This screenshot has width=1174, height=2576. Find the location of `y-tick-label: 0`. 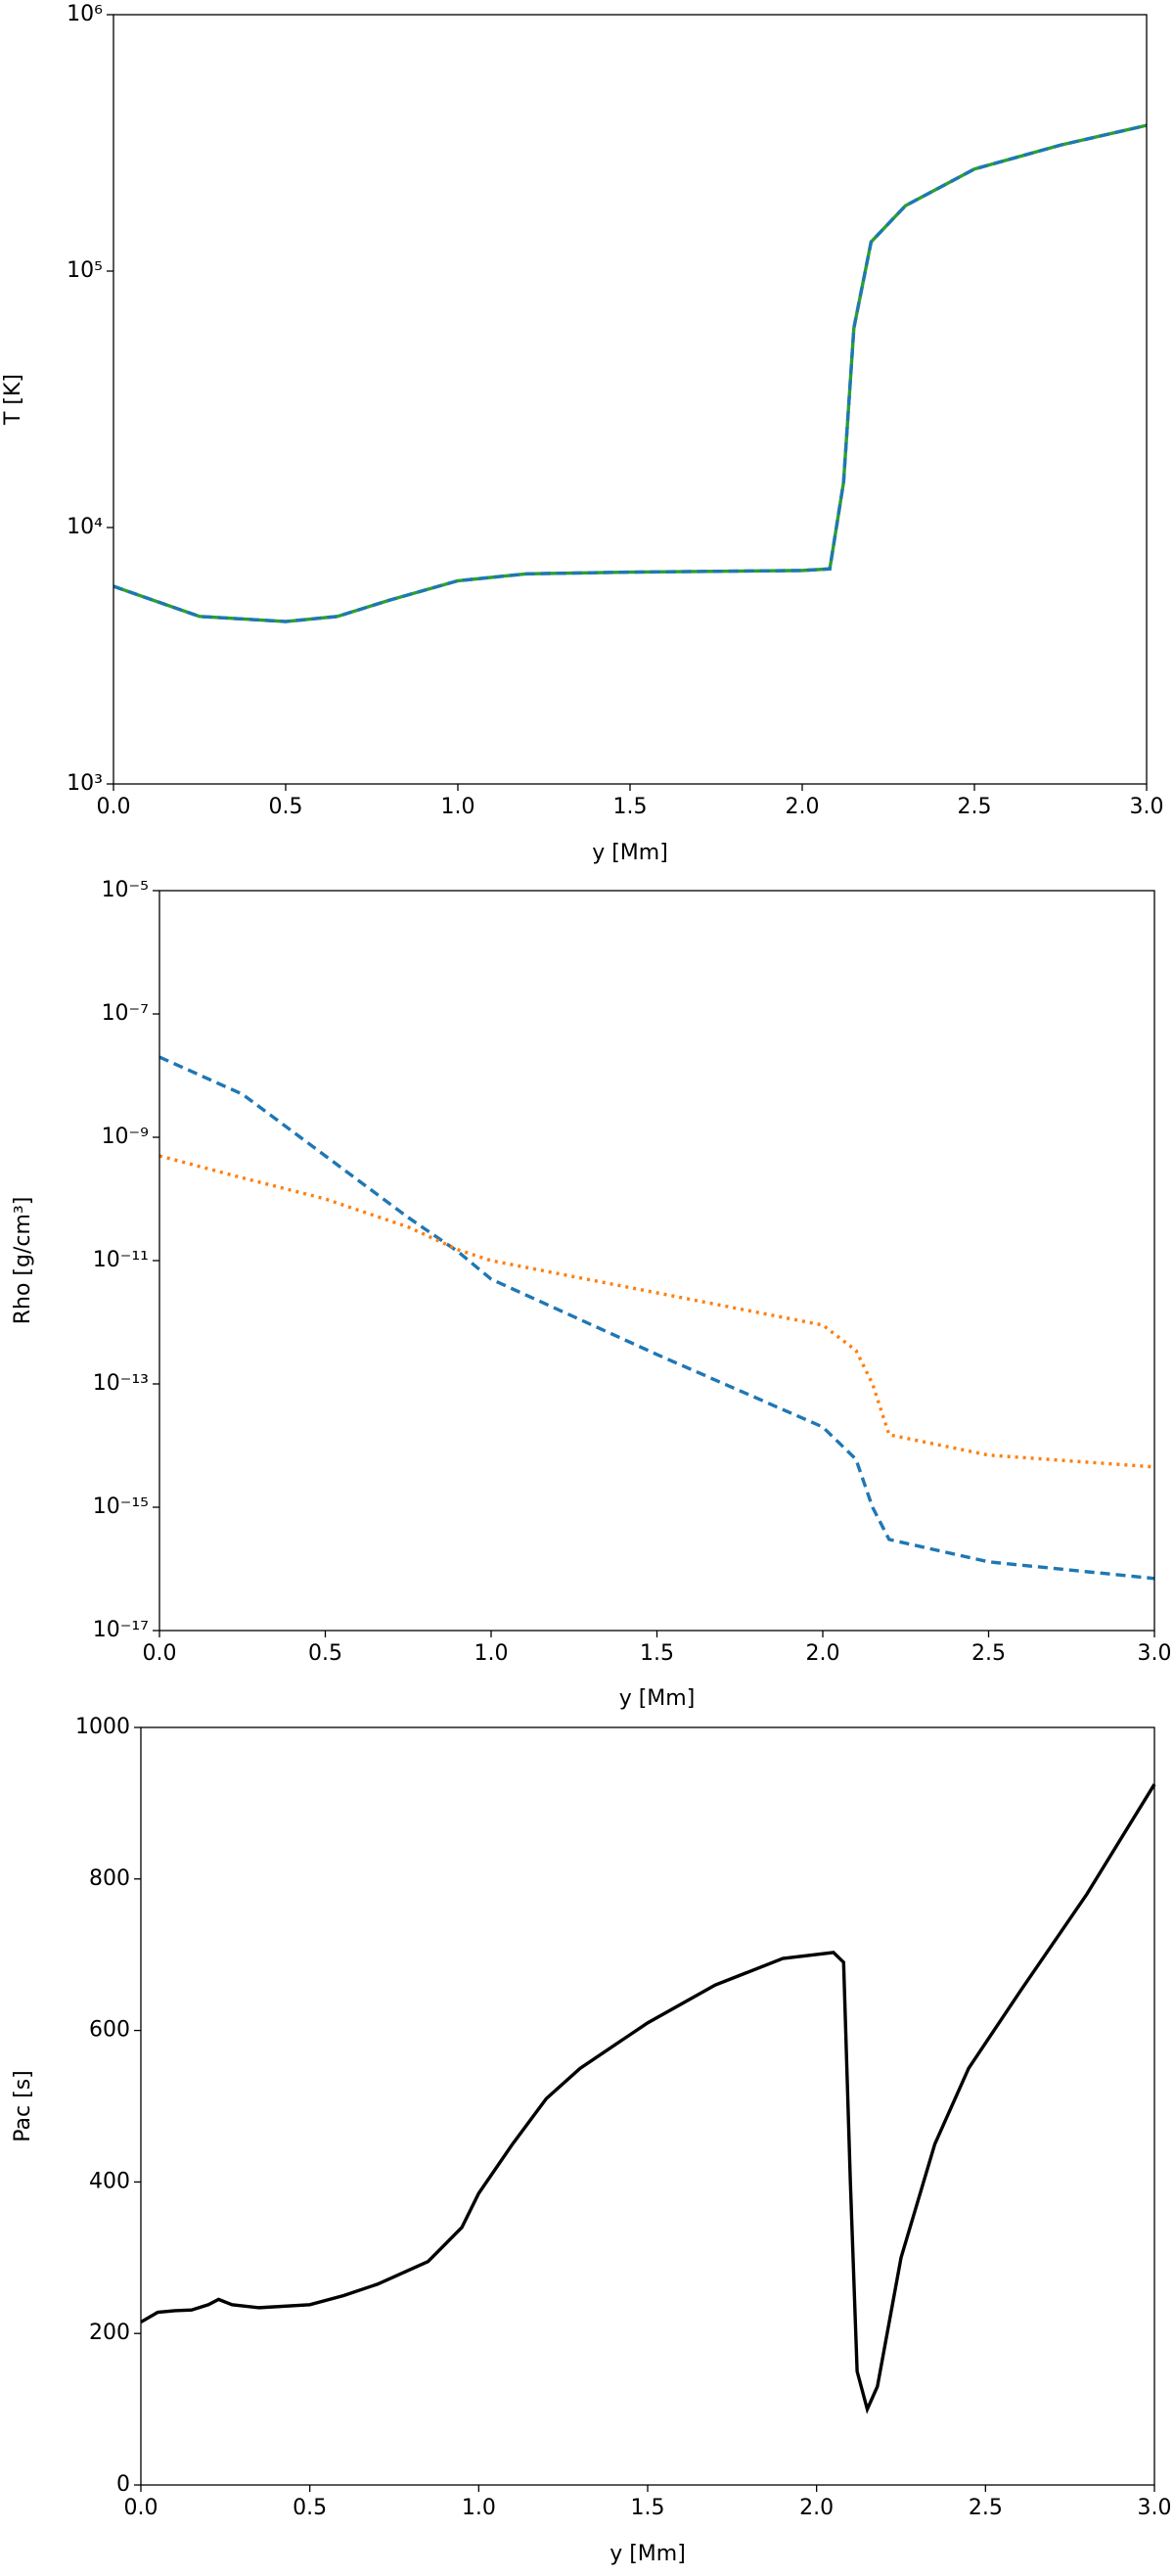

y-tick-label: 0 is located at coordinates (123, 2484).